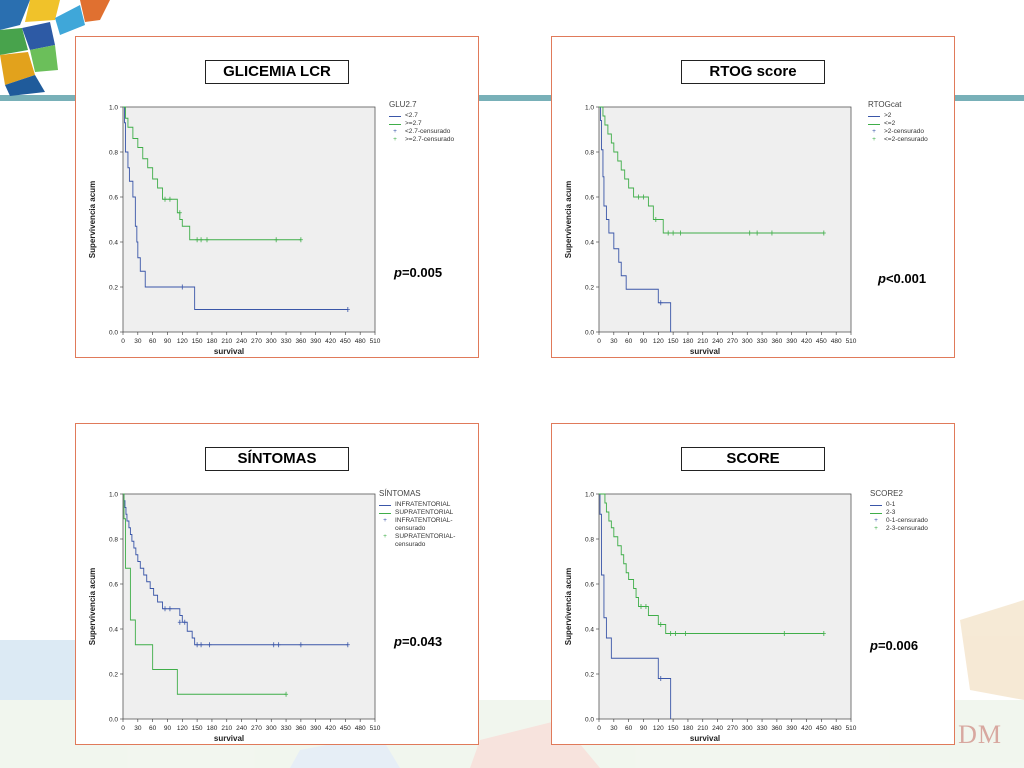 The width and height of the screenshot is (1024, 768). I want to click on x-tick-label: 210, so click(226, 341).